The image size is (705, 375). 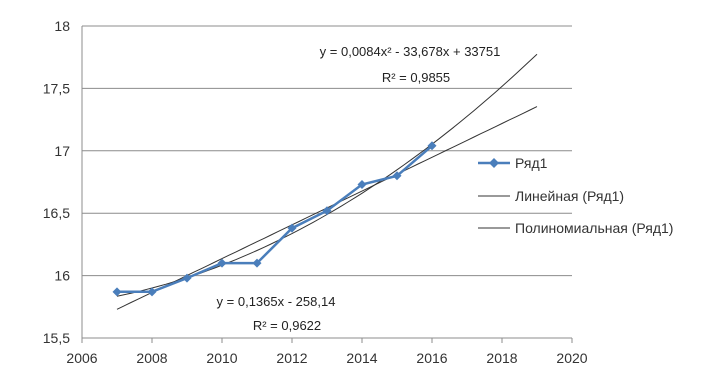 What do you see at coordinates (291, 358) in the screenshot?
I see `x-tick-label: 2012` at bounding box center [291, 358].